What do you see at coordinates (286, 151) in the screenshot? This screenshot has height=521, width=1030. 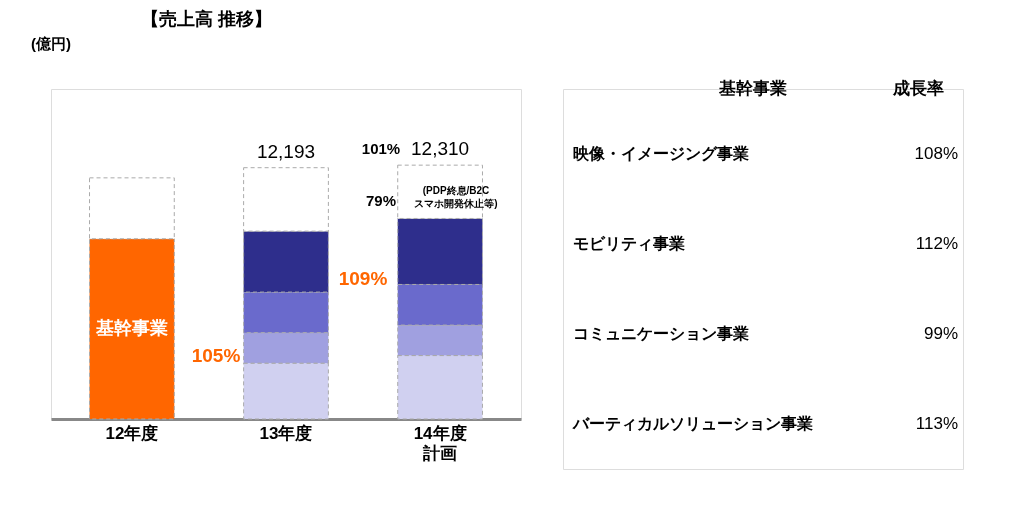 I see `annotation: 12,193` at bounding box center [286, 151].